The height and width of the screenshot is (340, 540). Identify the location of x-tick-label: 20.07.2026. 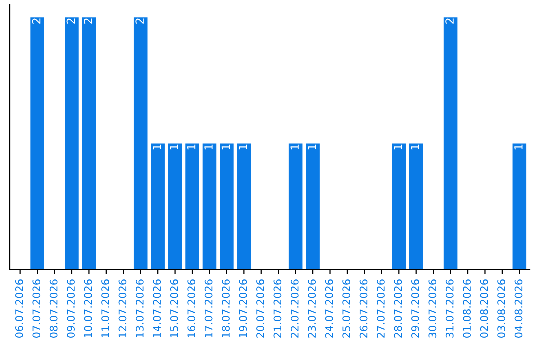
(260, 309).